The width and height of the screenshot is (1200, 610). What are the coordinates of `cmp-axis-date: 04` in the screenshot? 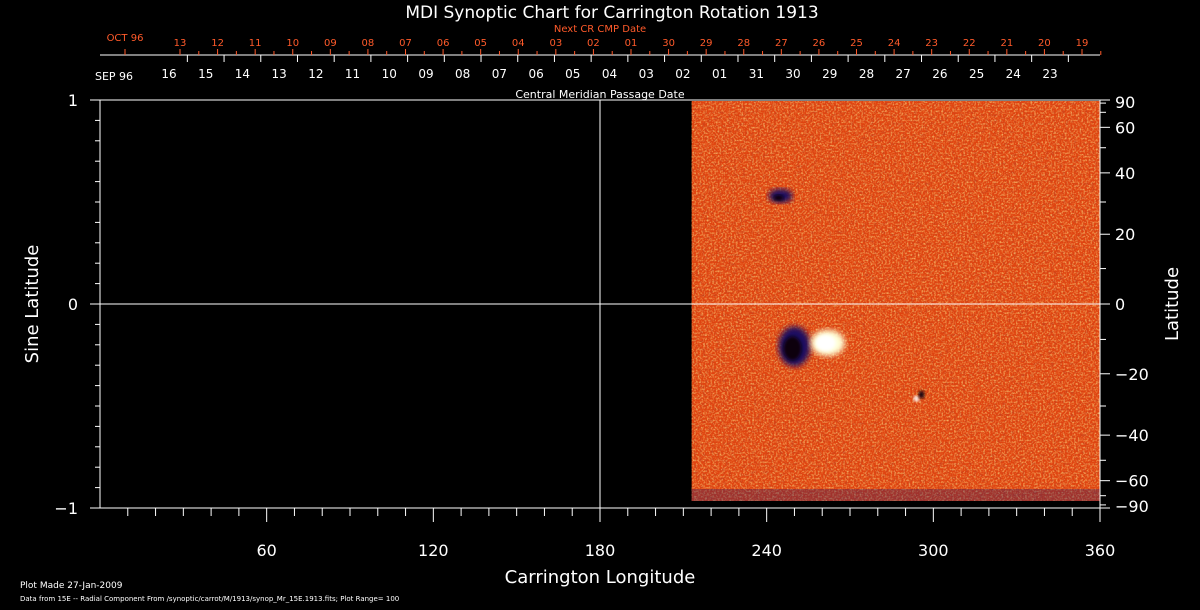 It's located at (609, 74).